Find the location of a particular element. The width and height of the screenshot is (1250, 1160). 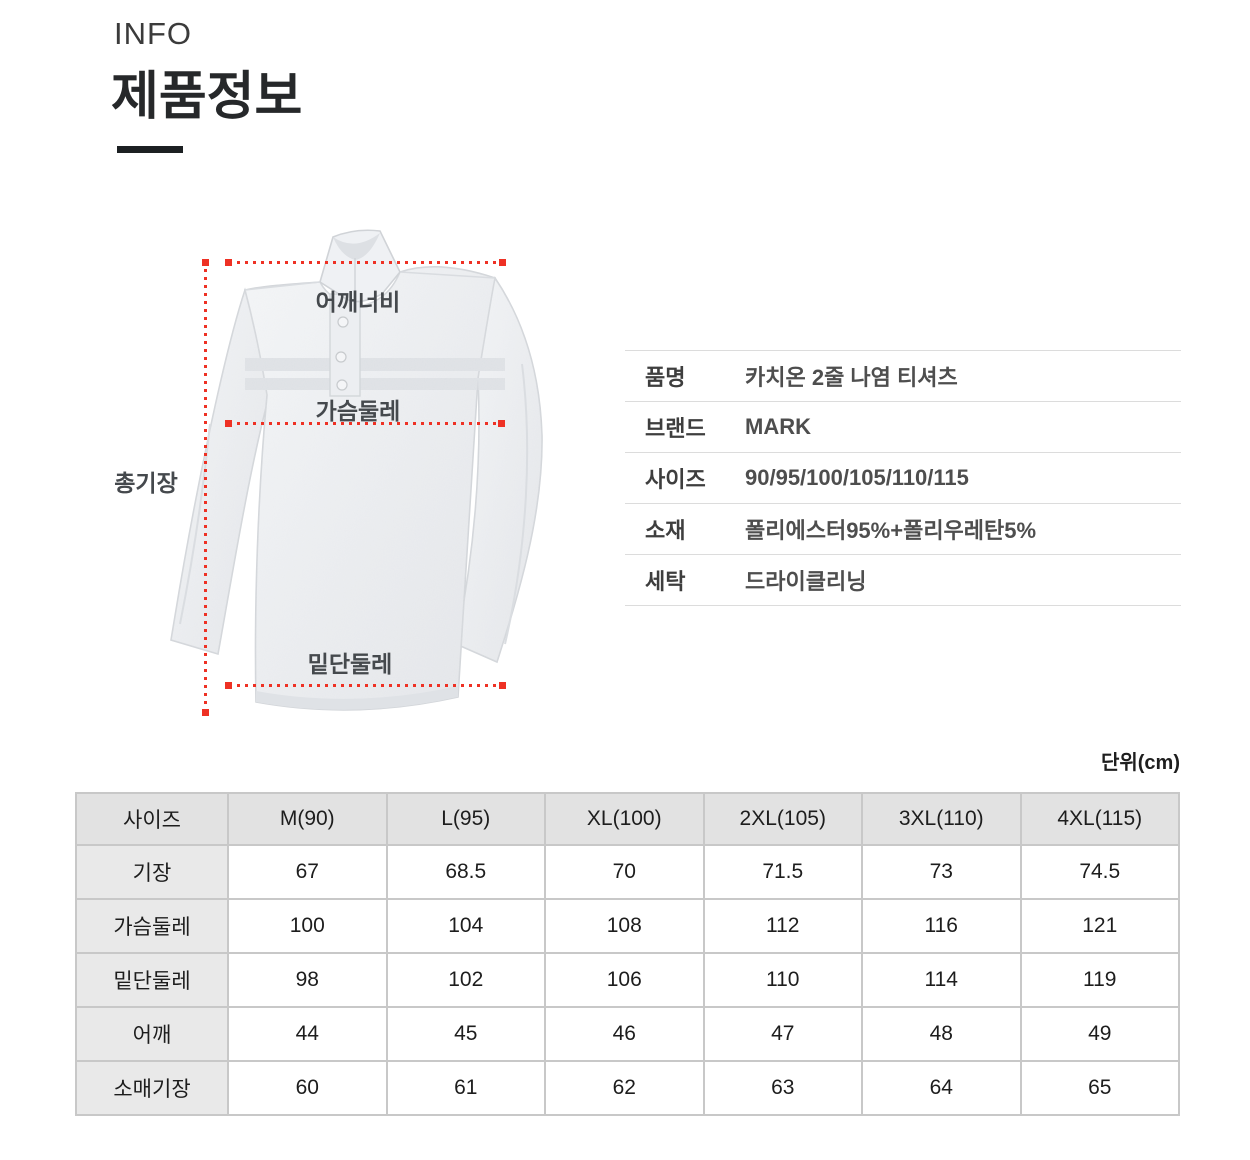

size-table-header-cell: 3XL(110) is located at coordinates (941, 819).